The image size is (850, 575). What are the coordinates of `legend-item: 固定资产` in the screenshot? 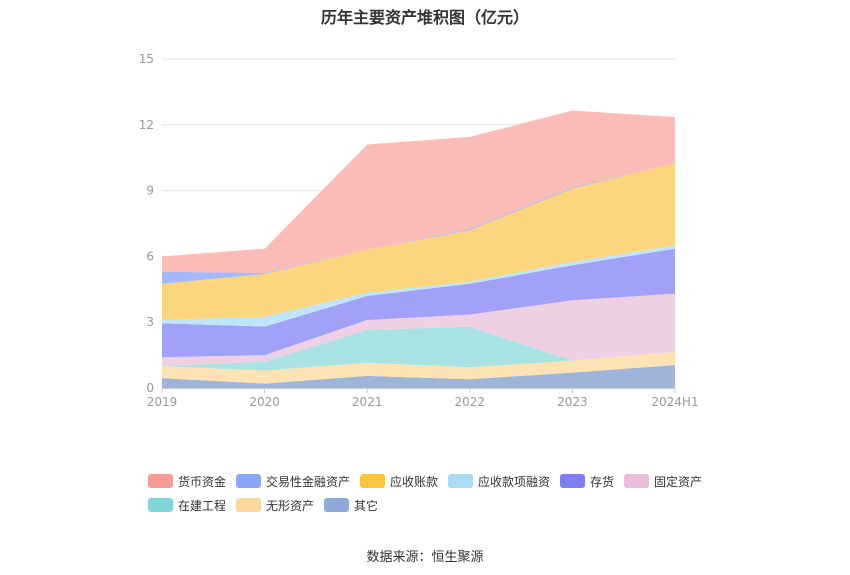 It's located at (663, 481).